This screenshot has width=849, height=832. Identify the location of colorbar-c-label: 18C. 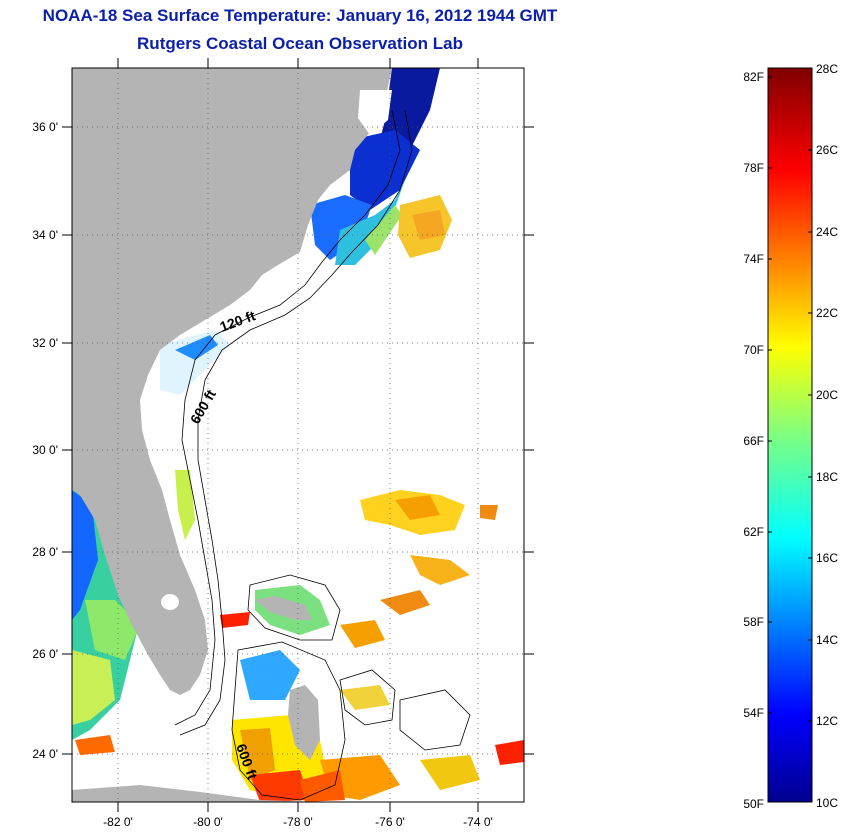
(827, 477).